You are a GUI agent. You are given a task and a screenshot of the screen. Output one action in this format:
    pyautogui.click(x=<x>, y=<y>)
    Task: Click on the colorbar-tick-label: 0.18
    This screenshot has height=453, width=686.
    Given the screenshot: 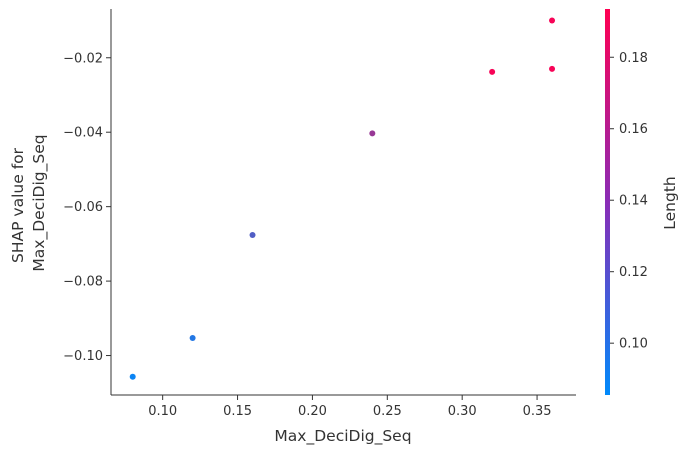 What is the action you would take?
    pyautogui.click(x=633, y=58)
    